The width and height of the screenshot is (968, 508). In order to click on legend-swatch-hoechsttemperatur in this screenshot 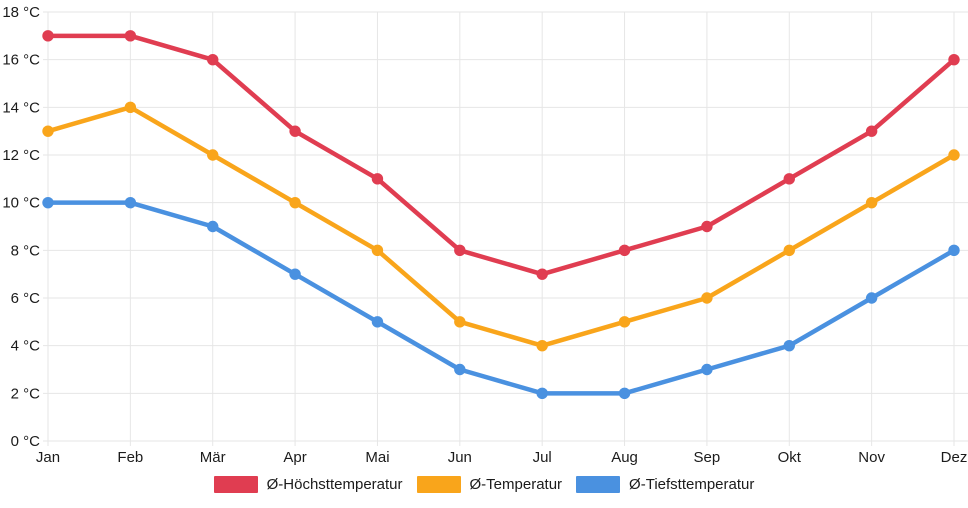, I will do `click(235, 484)`.